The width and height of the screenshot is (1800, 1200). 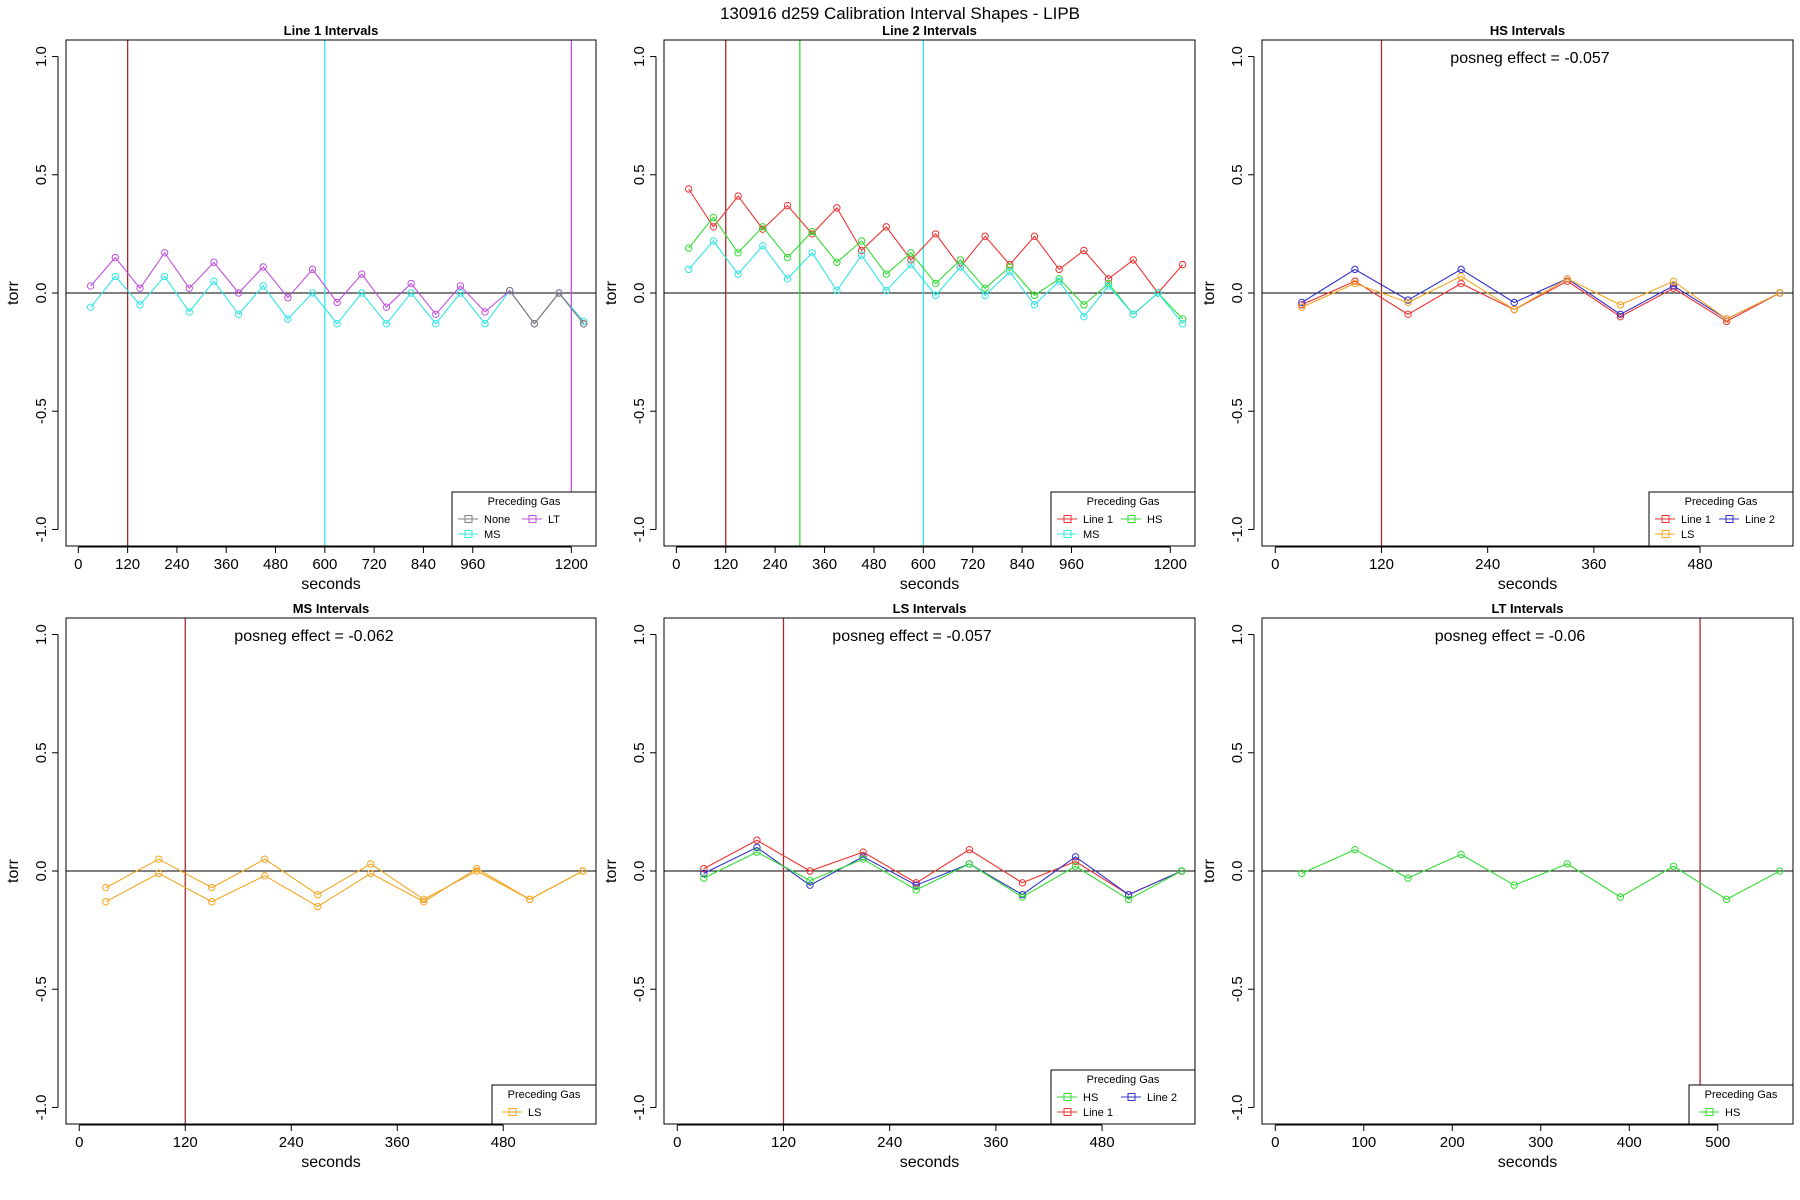 What do you see at coordinates (929, 30) in the screenshot?
I see `panel-title: Line 2 Intervals` at bounding box center [929, 30].